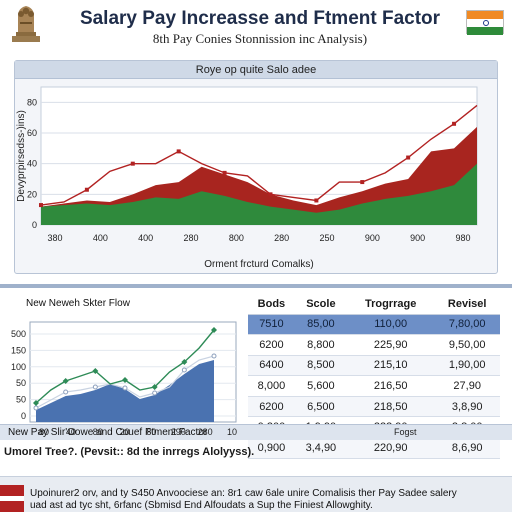 The image size is (512, 512). What do you see at coordinates (256, 432) in the screenshot?
I see `footer-bar` at bounding box center [256, 432].